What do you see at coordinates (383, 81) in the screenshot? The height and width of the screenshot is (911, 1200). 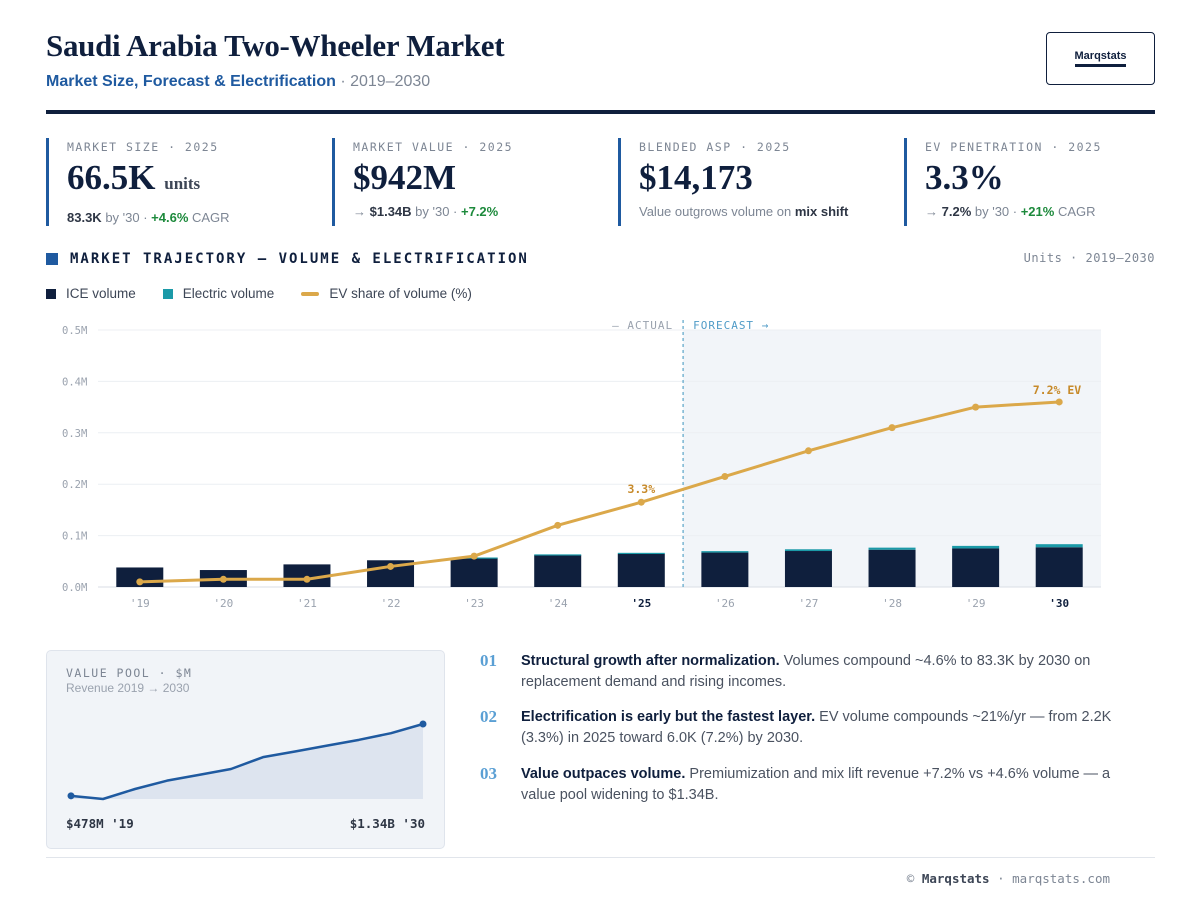 I see `subtitle-range: · 2019–2030` at bounding box center [383, 81].